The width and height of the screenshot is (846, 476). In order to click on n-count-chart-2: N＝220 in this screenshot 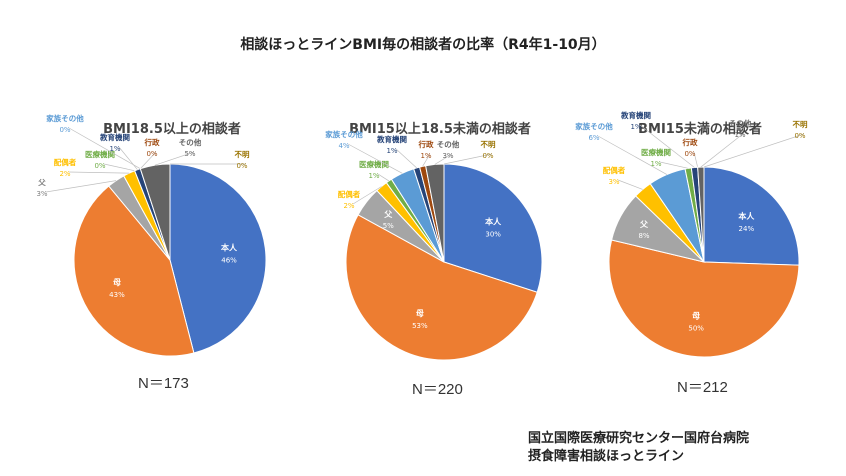, I will do `click(437, 389)`.